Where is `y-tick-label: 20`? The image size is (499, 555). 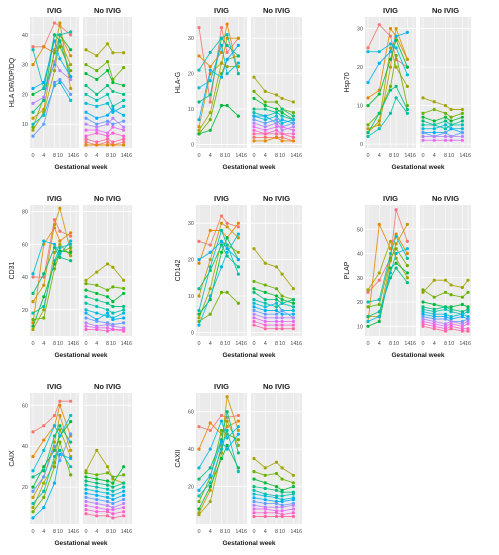 y-tick-label: 20 is located at coordinates (360, 68).